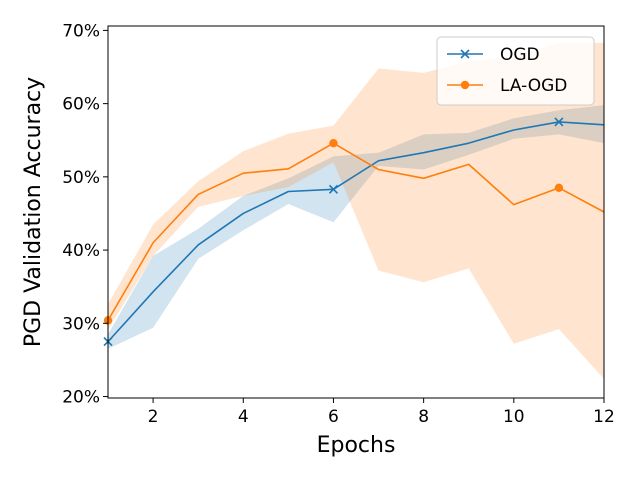 This screenshot has height=480, width=640. I want to click on x-tick-label: 10, so click(514, 417).